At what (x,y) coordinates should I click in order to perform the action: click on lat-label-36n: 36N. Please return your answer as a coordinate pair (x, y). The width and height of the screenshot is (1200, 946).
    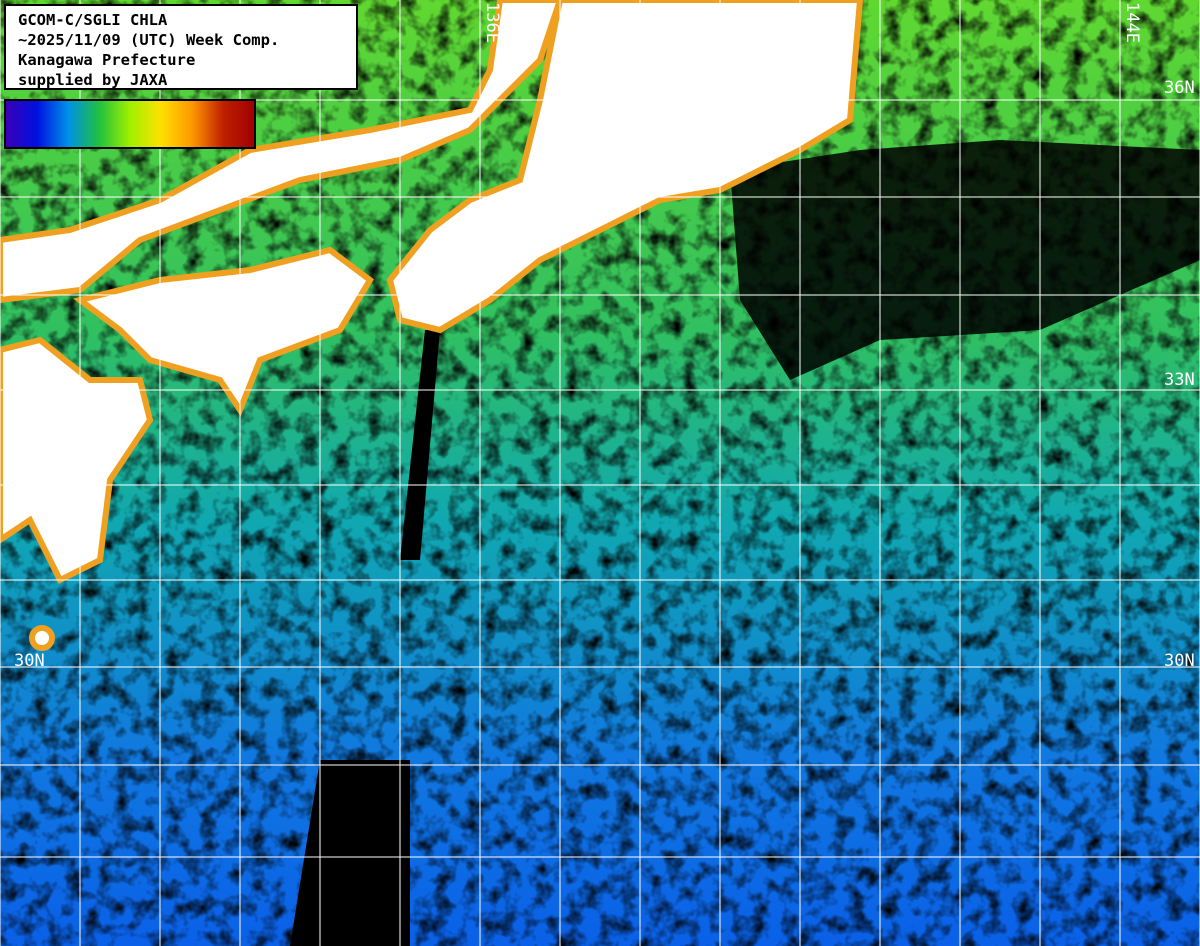
    Looking at the image, I should click on (1179, 88).